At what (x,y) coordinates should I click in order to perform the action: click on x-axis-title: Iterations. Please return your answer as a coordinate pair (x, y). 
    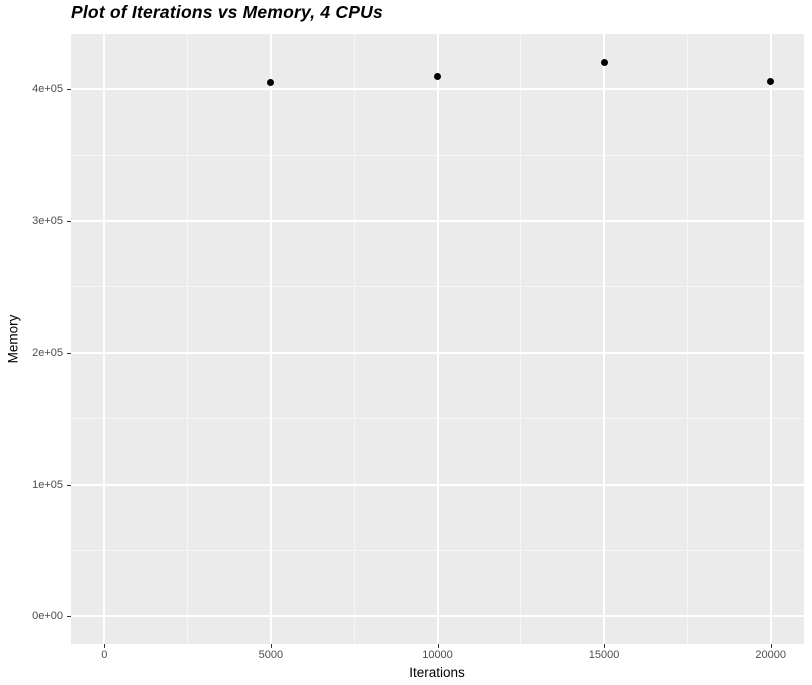
    Looking at the image, I should click on (437, 672).